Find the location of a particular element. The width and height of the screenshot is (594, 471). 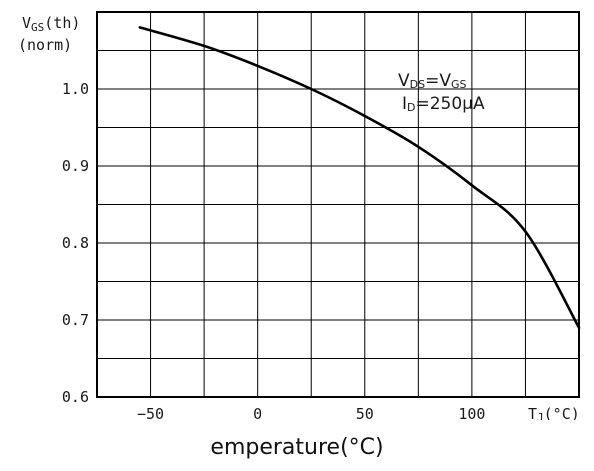

x-axis-caption: emperature(°C) is located at coordinates (297, 447).